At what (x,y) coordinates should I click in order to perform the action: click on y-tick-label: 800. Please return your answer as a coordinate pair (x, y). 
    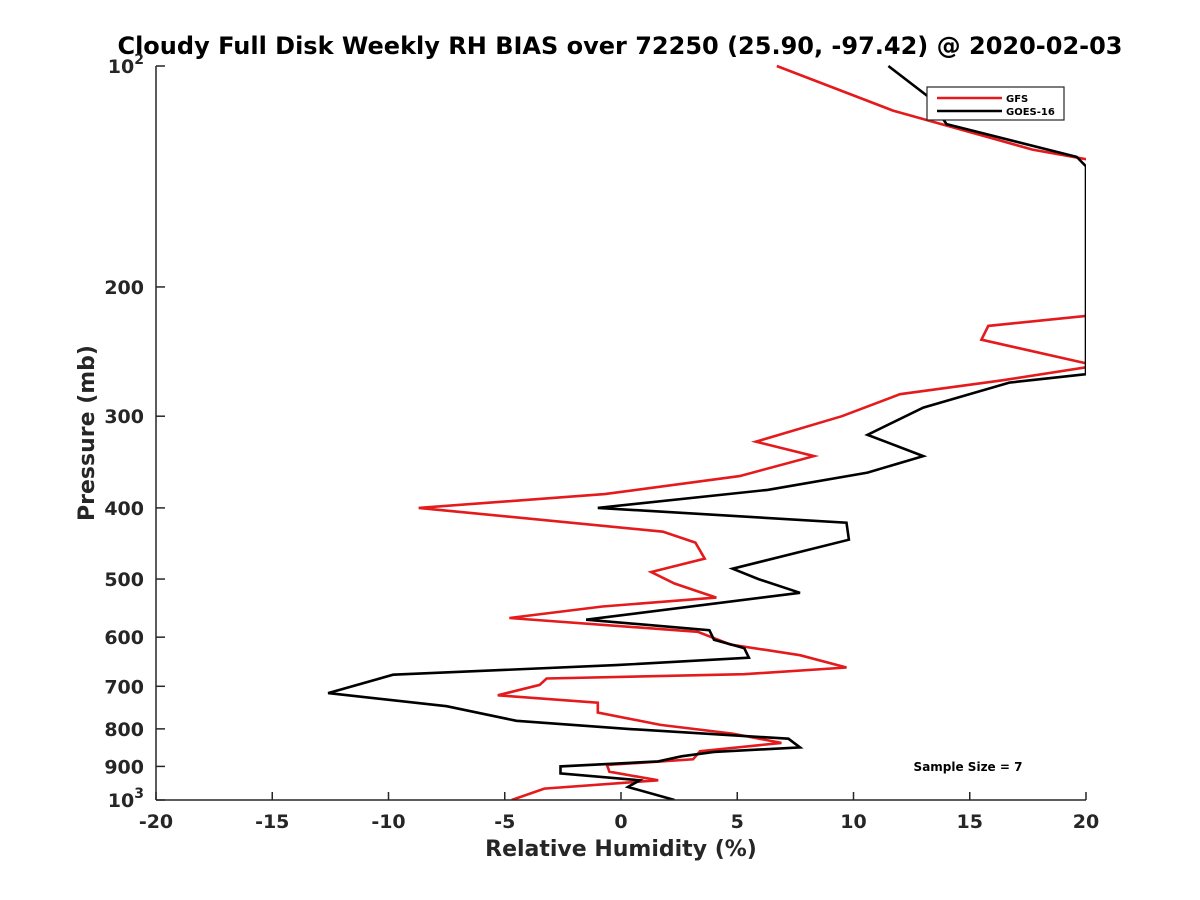
    Looking at the image, I should click on (124, 730).